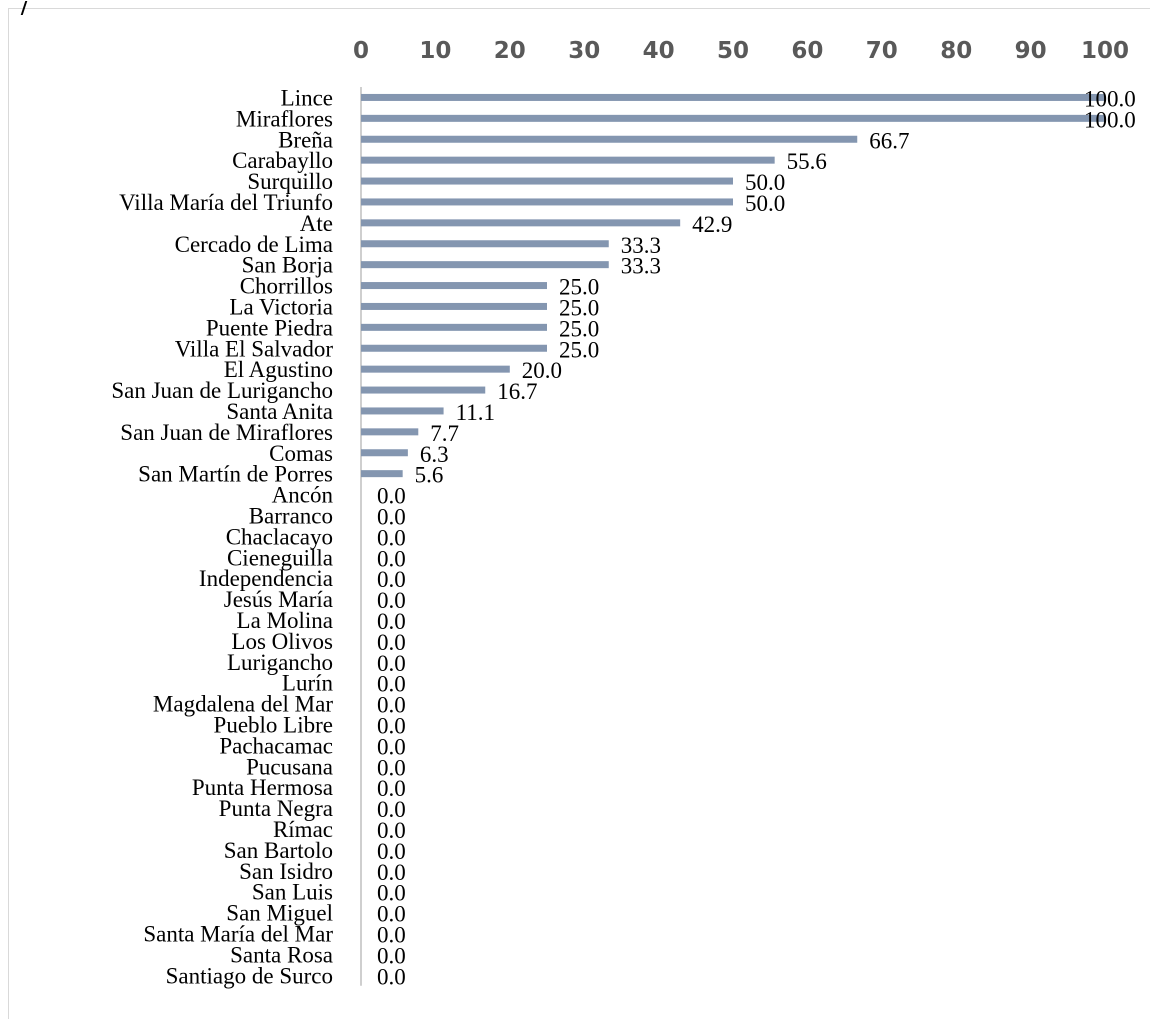 The image size is (1150, 1019). Describe the element at coordinates (282, 641) in the screenshot. I see `category-label: Los Olivos` at that location.